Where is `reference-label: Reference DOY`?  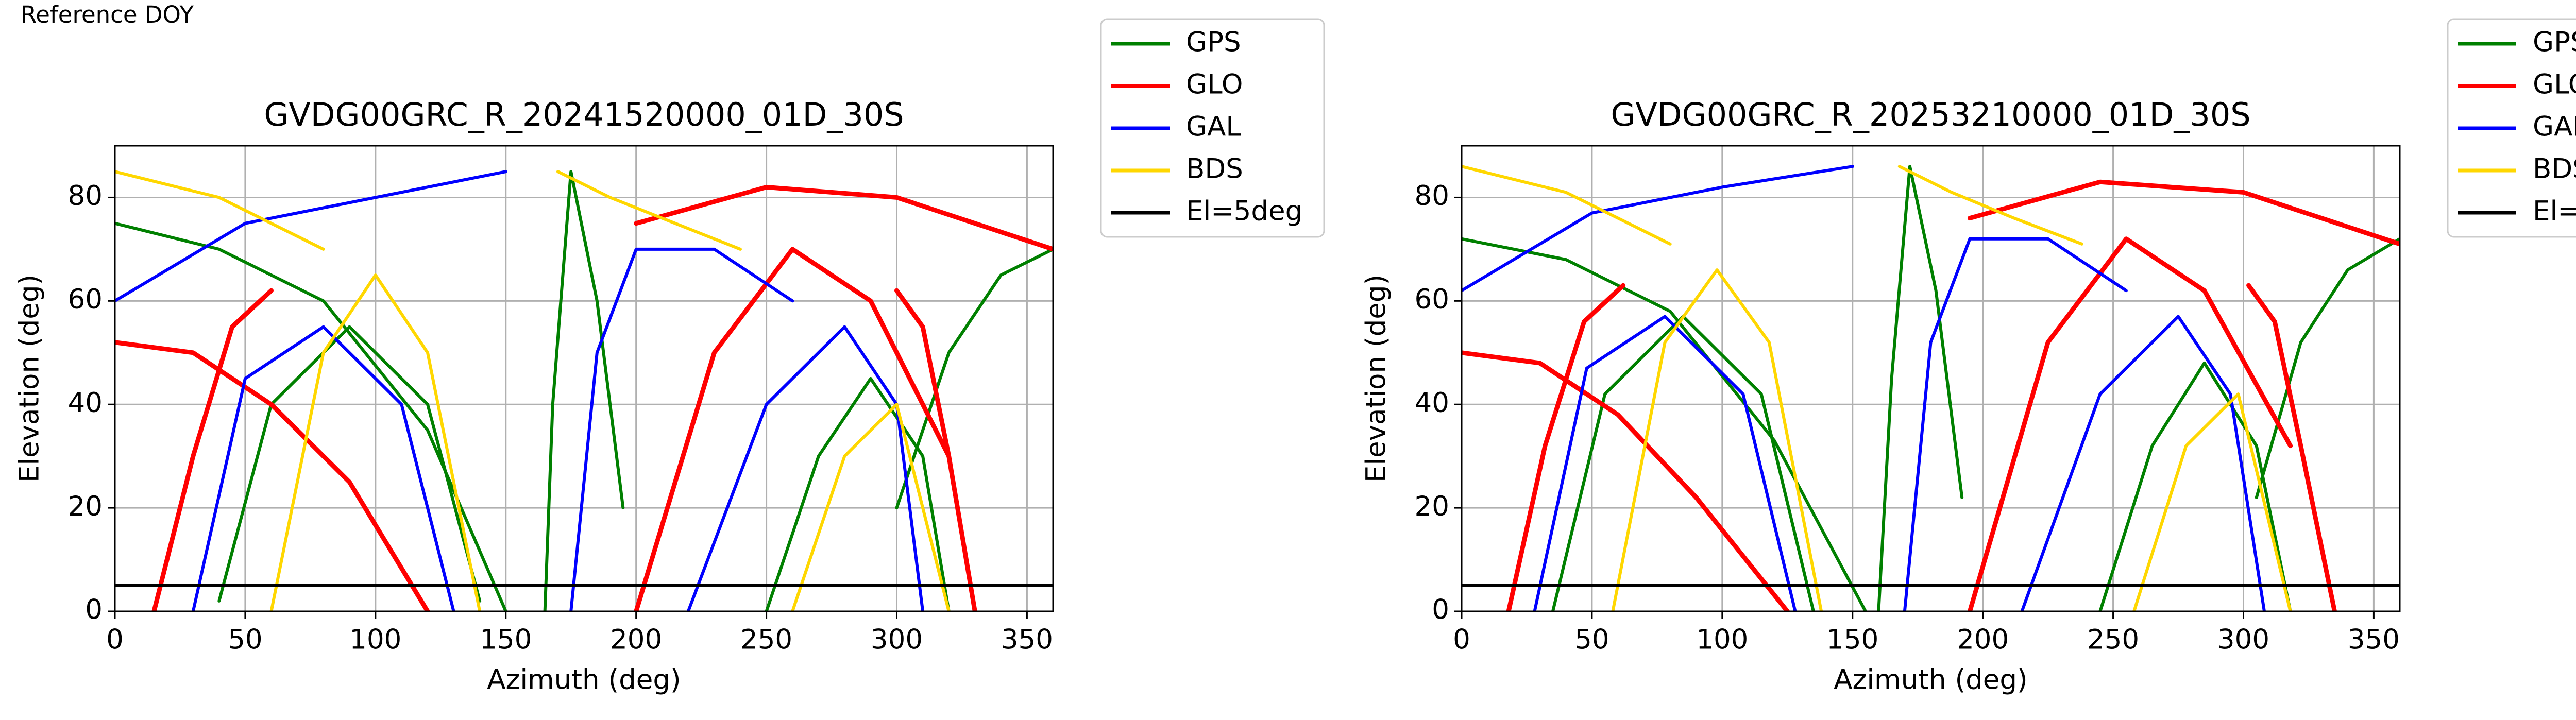 reference-label: Reference DOY is located at coordinates (108, 14).